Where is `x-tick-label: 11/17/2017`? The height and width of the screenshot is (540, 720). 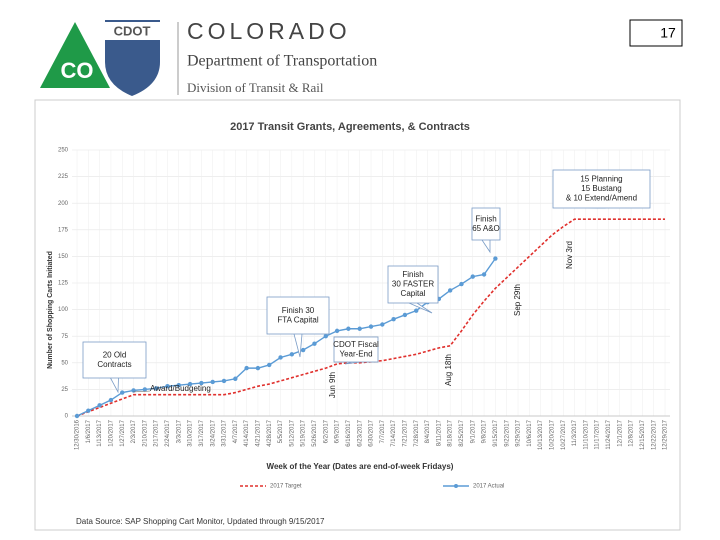 x-tick-label: 11/17/2017 is located at coordinates (598, 434).